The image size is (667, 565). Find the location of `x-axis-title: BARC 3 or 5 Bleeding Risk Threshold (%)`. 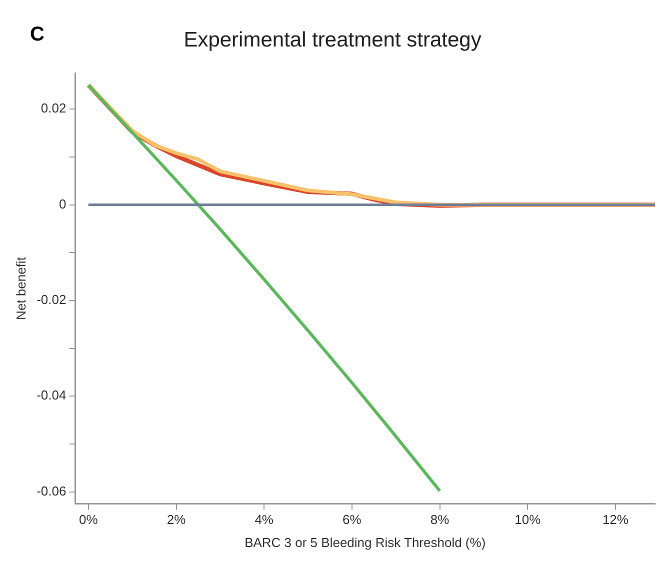

x-axis-title: BARC 3 or 5 Bleeding Risk Threshold (%) is located at coordinates (365, 542).